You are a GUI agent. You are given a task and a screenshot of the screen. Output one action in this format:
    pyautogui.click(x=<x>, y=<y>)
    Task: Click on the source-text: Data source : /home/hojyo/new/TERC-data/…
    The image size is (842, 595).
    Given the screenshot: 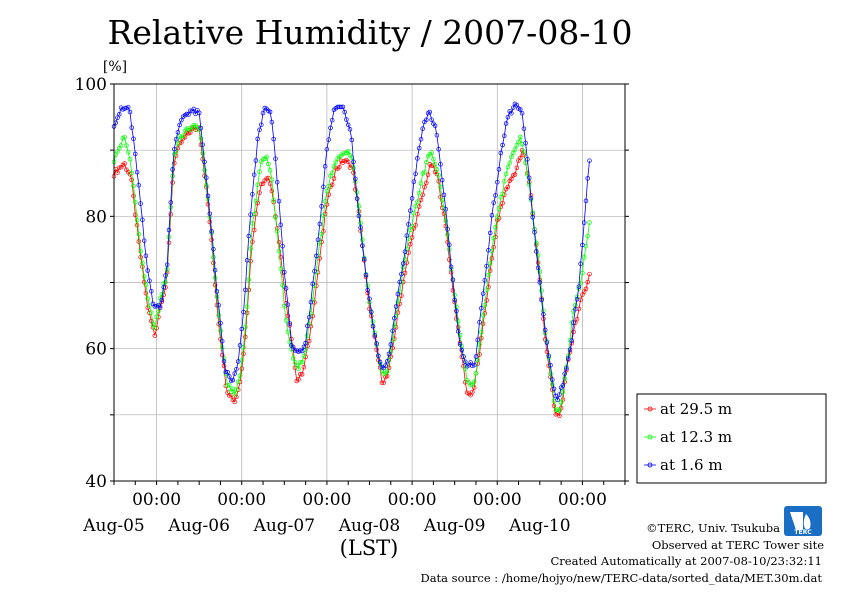 What is the action you would take?
    pyautogui.click(x=621, y=578)
    